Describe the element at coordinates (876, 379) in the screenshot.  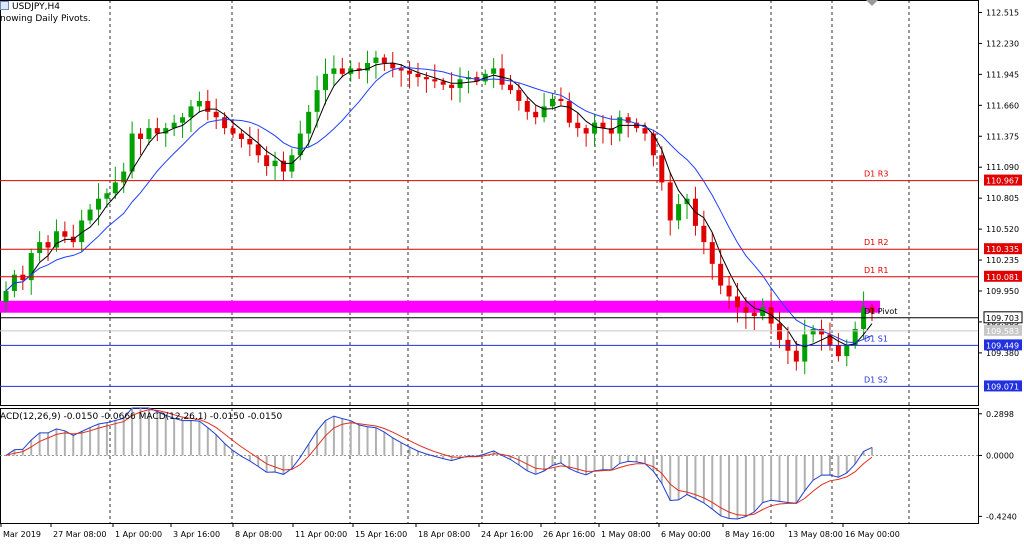
I see `pivot-label: D1 S2` at that location.